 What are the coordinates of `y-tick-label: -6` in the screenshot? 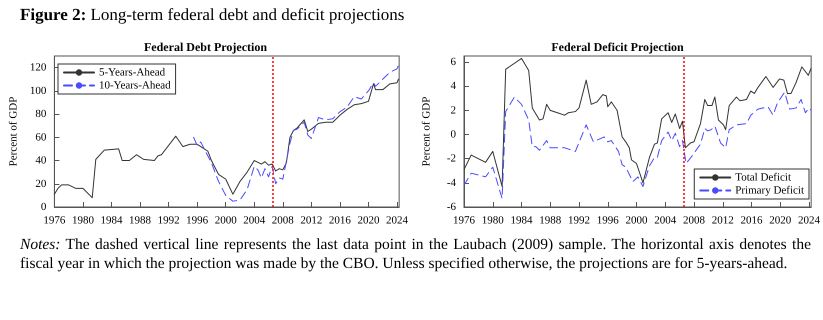 It's located at (451, 207).